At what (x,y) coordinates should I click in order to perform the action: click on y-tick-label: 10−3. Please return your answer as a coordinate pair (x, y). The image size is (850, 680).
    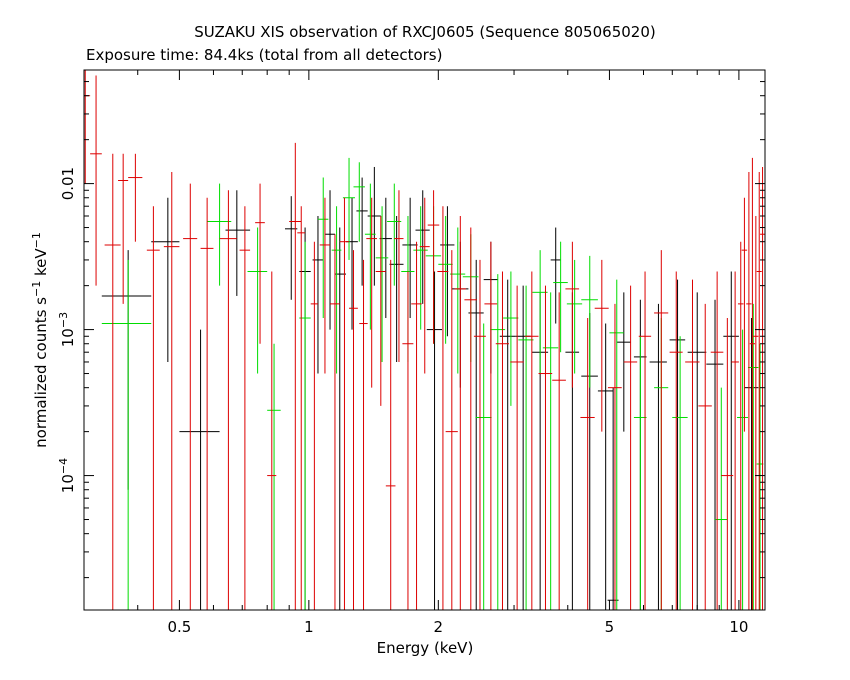
    Looking at the image, I should click on (67, 329).